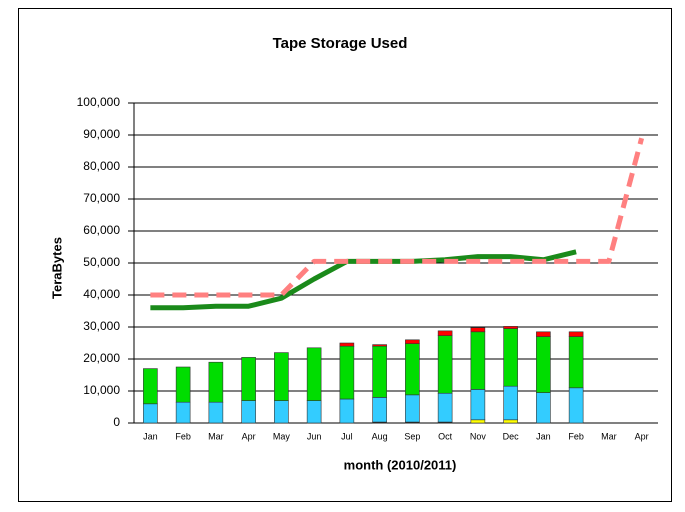 The height and width of the screenshot is (512, 685). Describe the element at coordinates (101, 358) in the screenshot. I see `y-tick-label: 20,000` at that location.